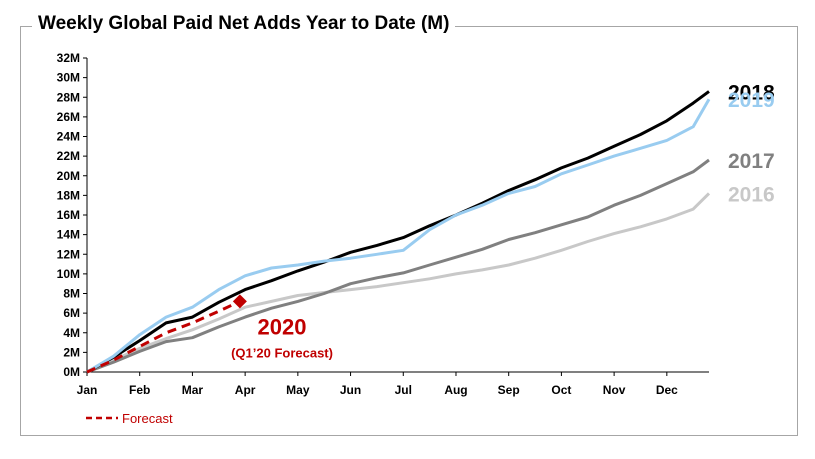 The width and height of the screenshot is (815, 459). I want to click on annotations: 2020 (Q1’20 Forecast), so click(282, 338).